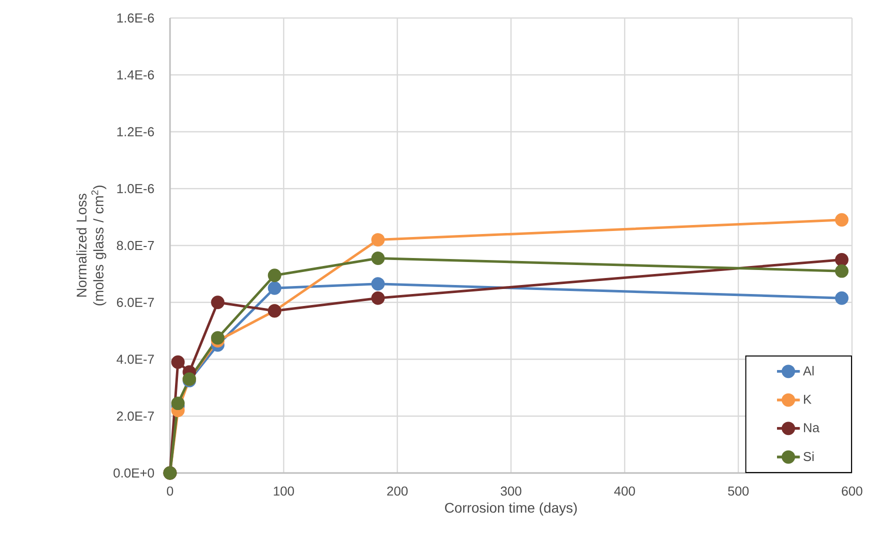 Image resolution: width=877 pixels, height=558 pixels. Describe the element at coordinates (511, 509) in the screenshot. I see `x-axis-title: Corrosion time (days)` at that location.